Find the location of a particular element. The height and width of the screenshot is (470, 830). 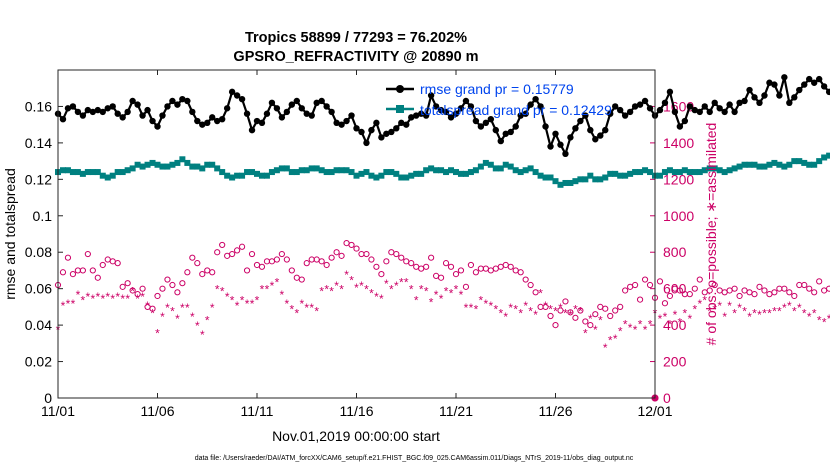

x-axis-label: Nov.01,2019 00:00:00 start is located at coordinates (356, 436).